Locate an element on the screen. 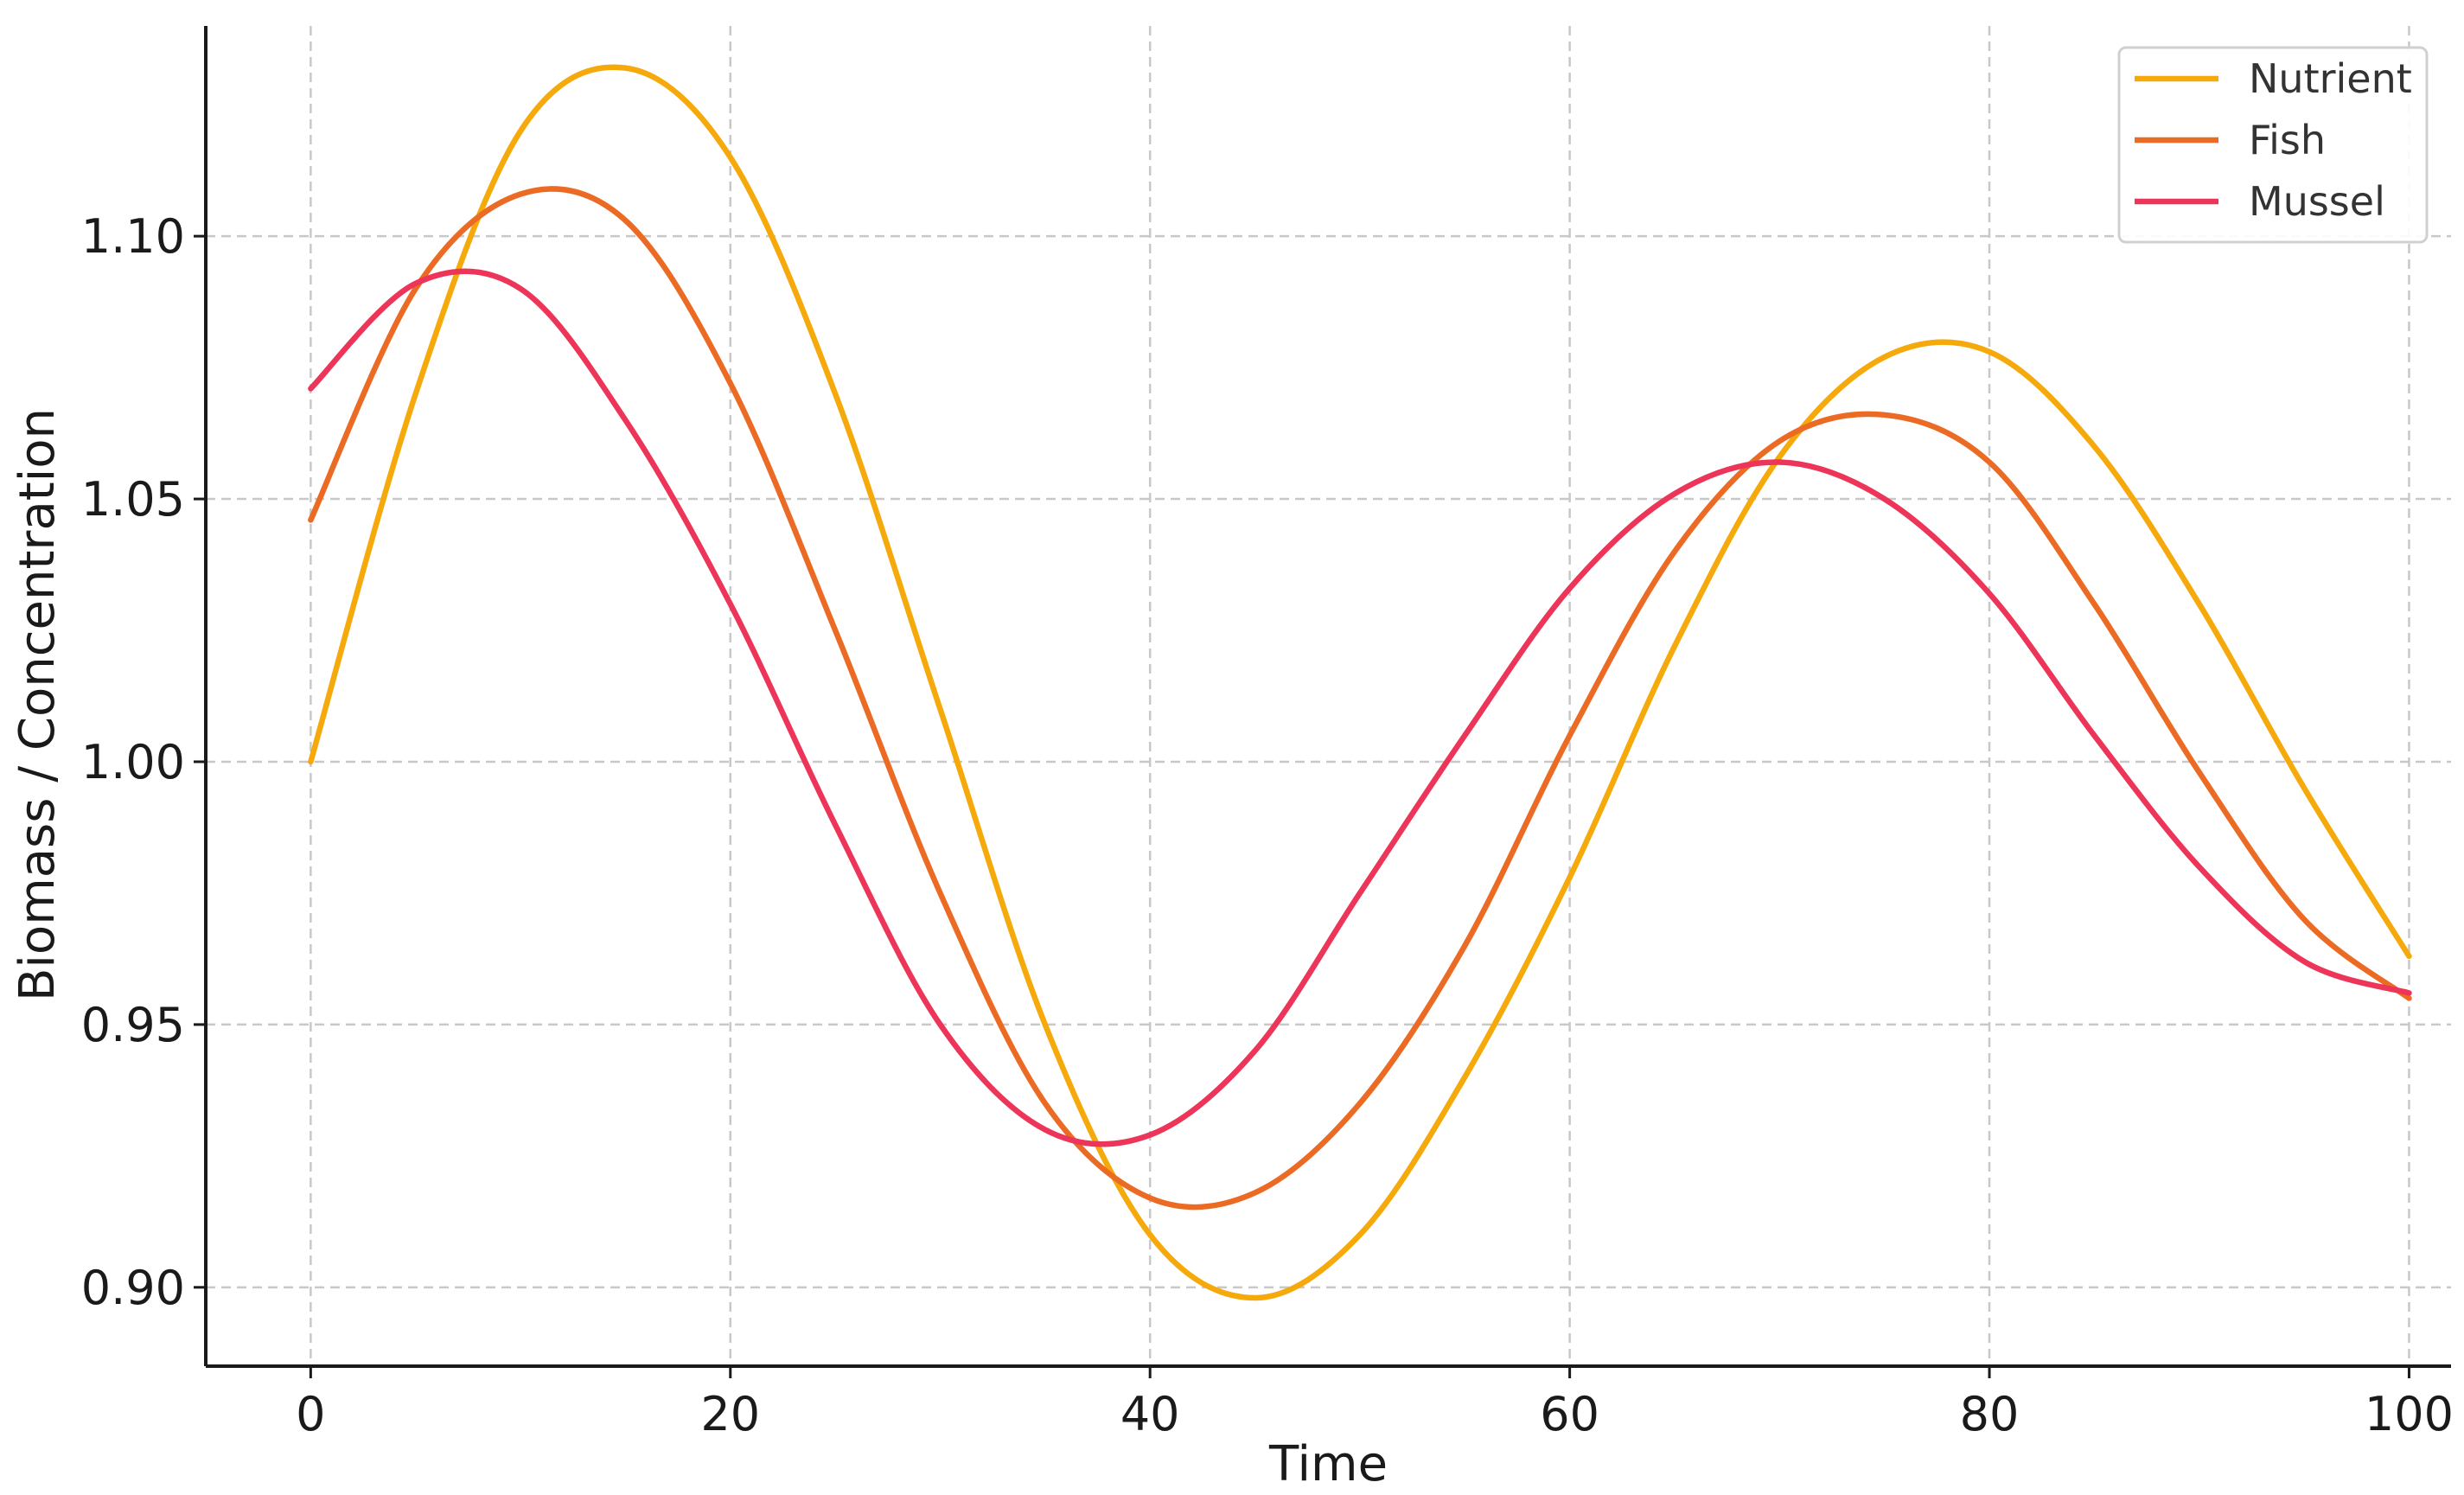 The image size is (2464, 1495). x-axis-title: Time is located at coordinates (1328, 1464).